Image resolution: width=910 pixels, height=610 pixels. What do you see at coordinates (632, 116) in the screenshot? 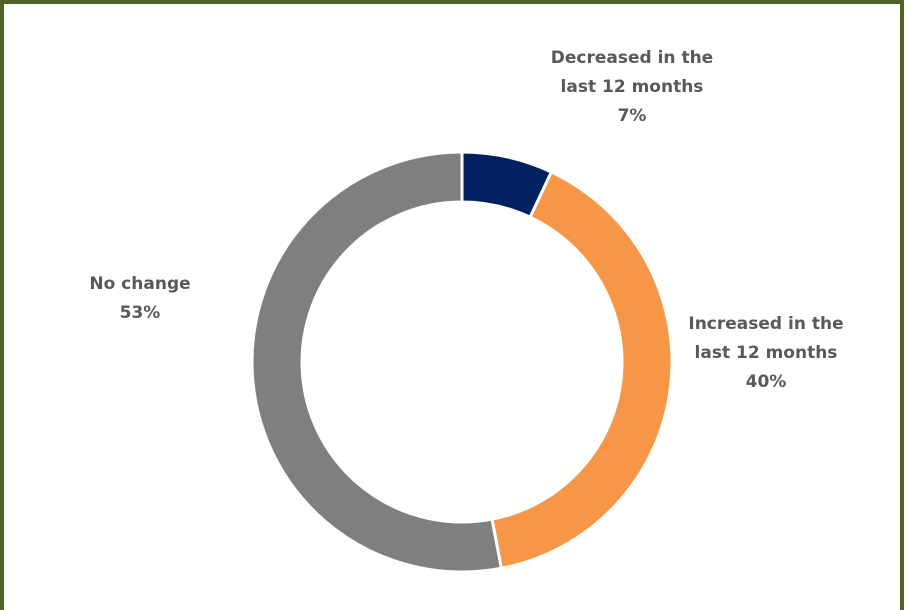
I see `value-label: 7%` at bounding box center [632, 116].